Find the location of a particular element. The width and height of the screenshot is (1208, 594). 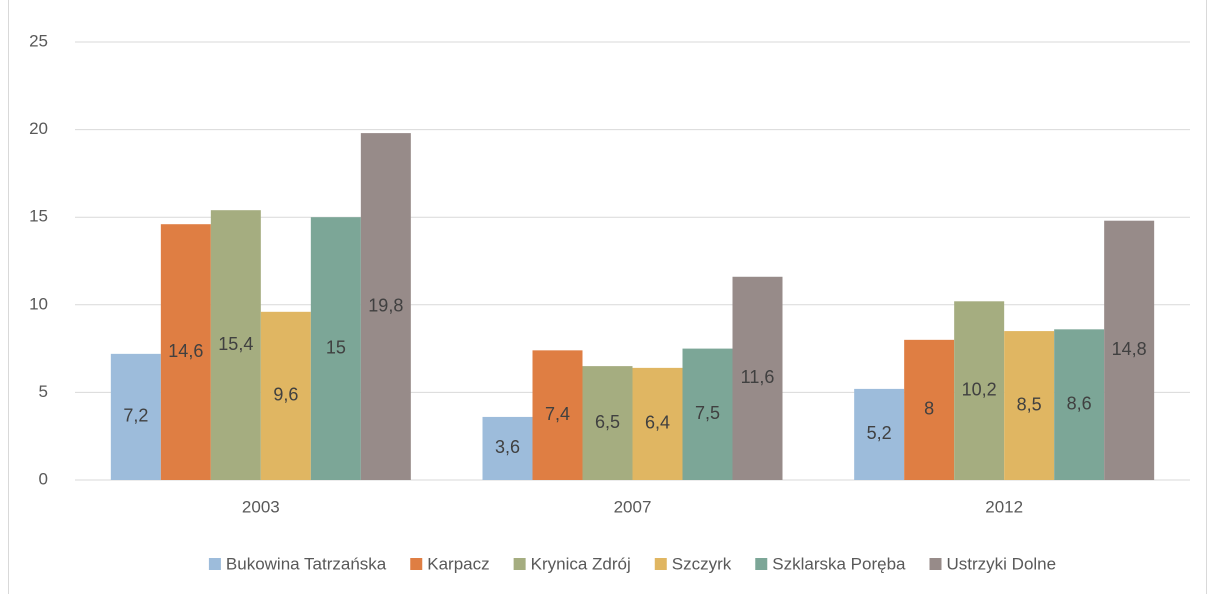

data-label: 3,6 is located at coordinates (507, 447).